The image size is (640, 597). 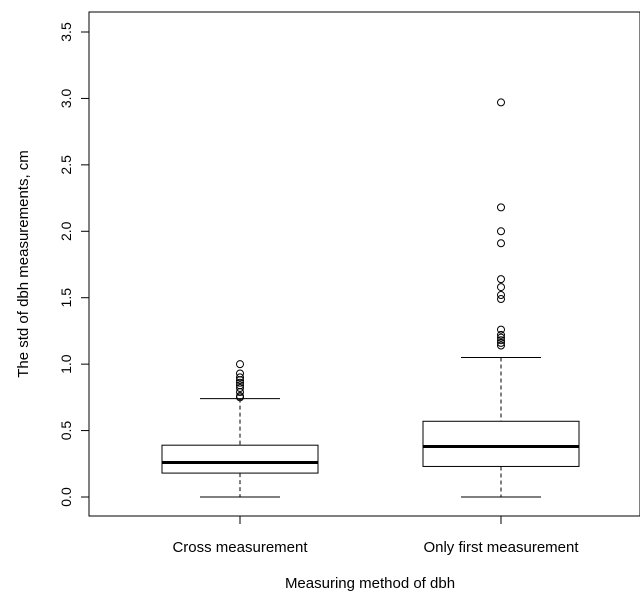 I want to click on x-axis-label: Measuring method of dbh, so click(x=370, y=583).